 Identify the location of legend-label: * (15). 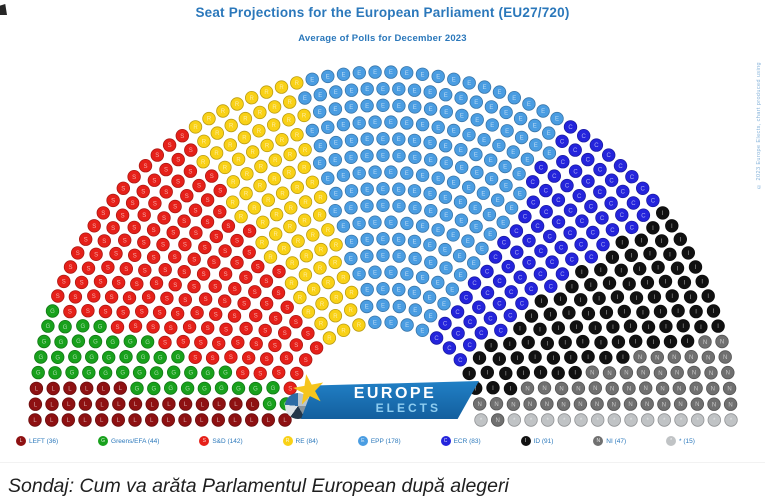
(687, 441).